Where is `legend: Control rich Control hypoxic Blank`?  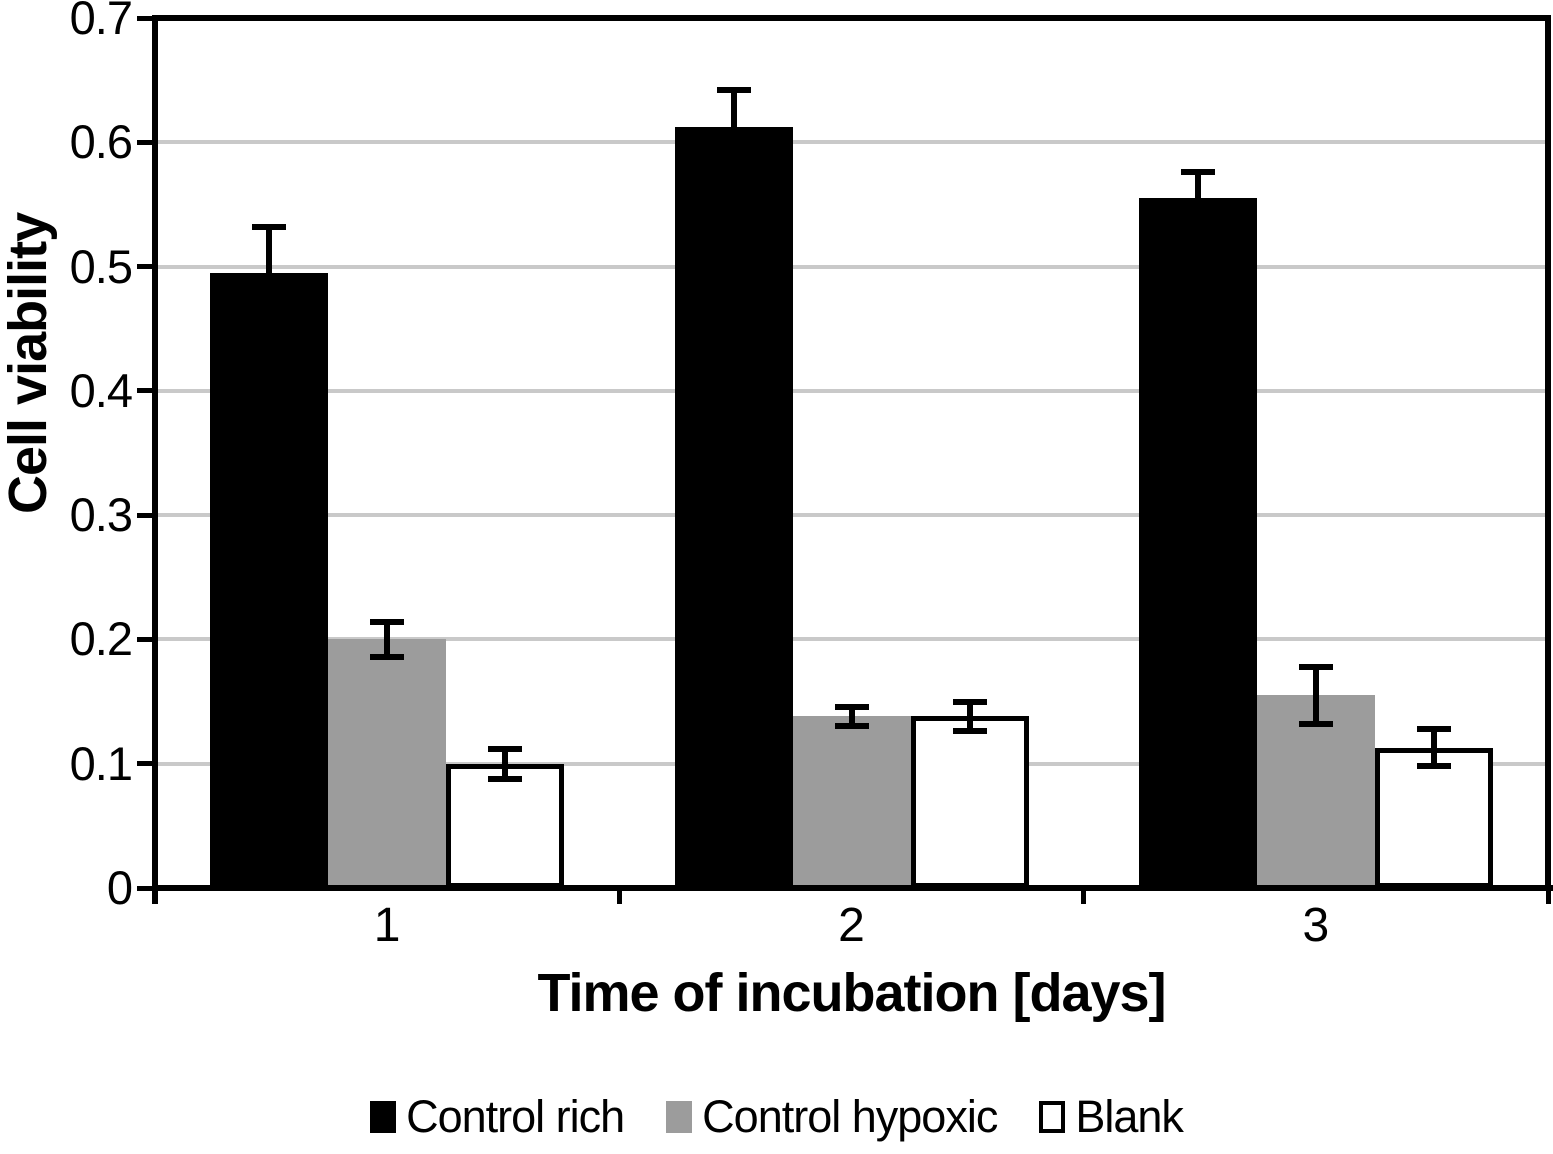 legend: Control rich Control hypoxic Blank is located at coordinates (776, 1117).